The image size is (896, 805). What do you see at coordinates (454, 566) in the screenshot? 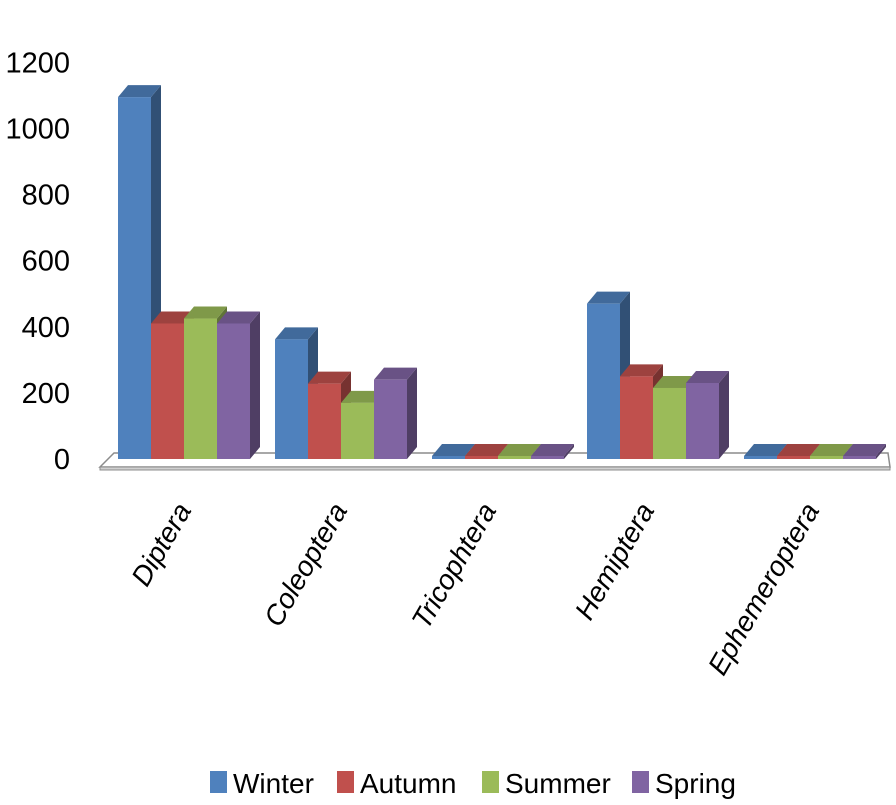
I see `category-label: Tricophtera` at bounding box center [454, 566].